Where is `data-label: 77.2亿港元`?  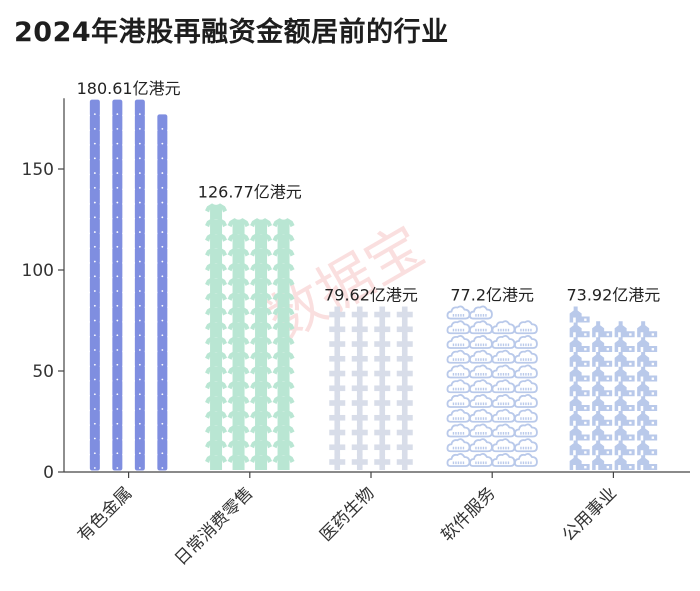 data-label: 77.2亿港元 is located at coordinates (492, 295).